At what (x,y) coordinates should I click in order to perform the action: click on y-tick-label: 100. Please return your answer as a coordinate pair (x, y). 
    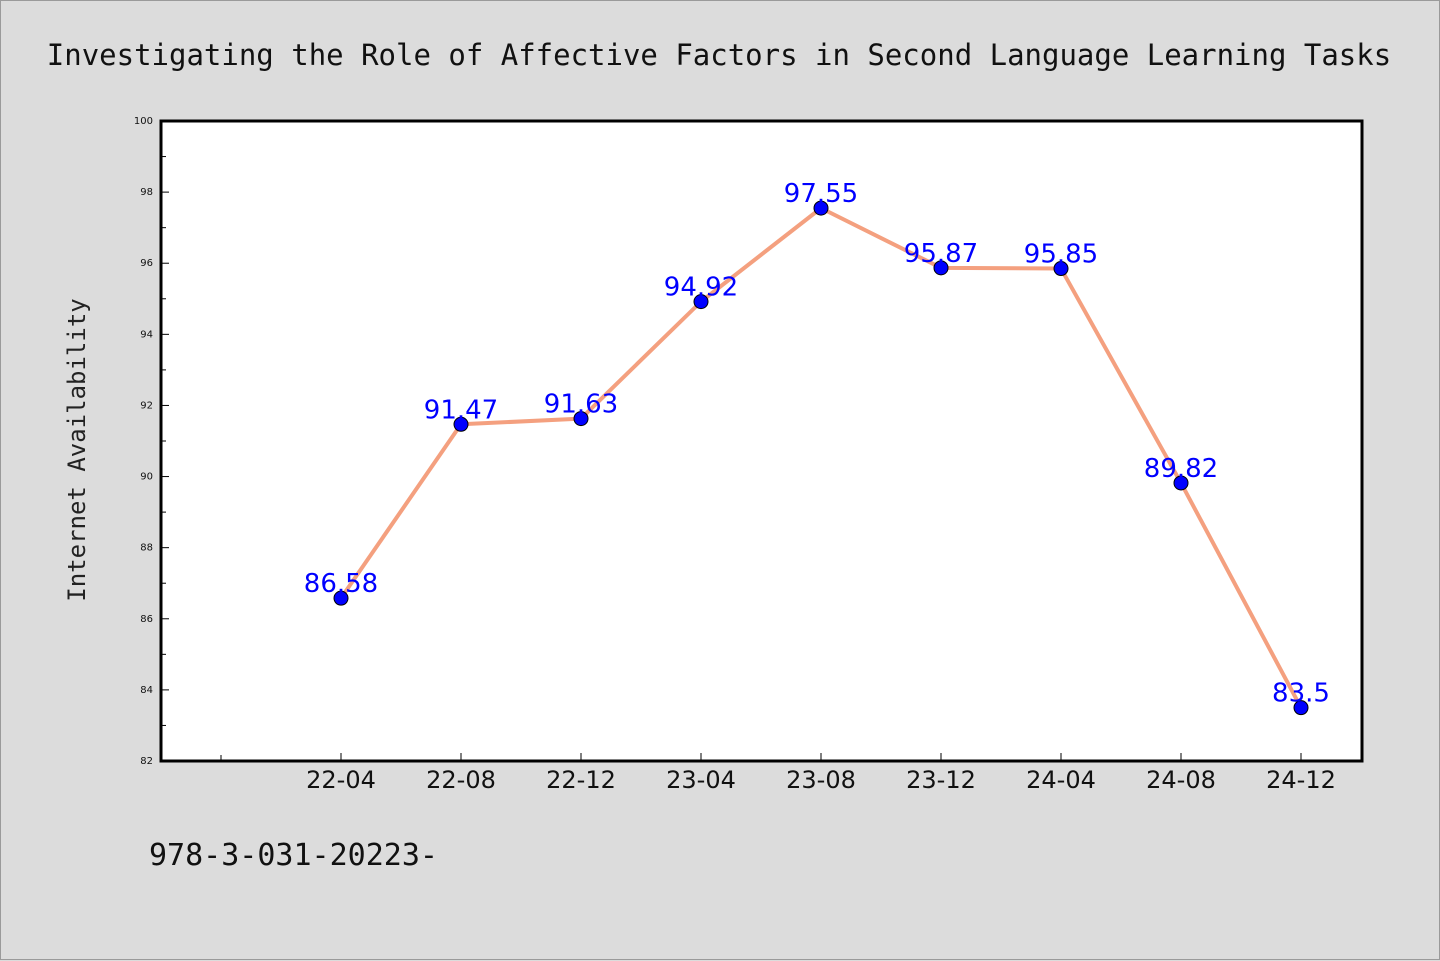
    Looking at the image, I should click on (143, 121).